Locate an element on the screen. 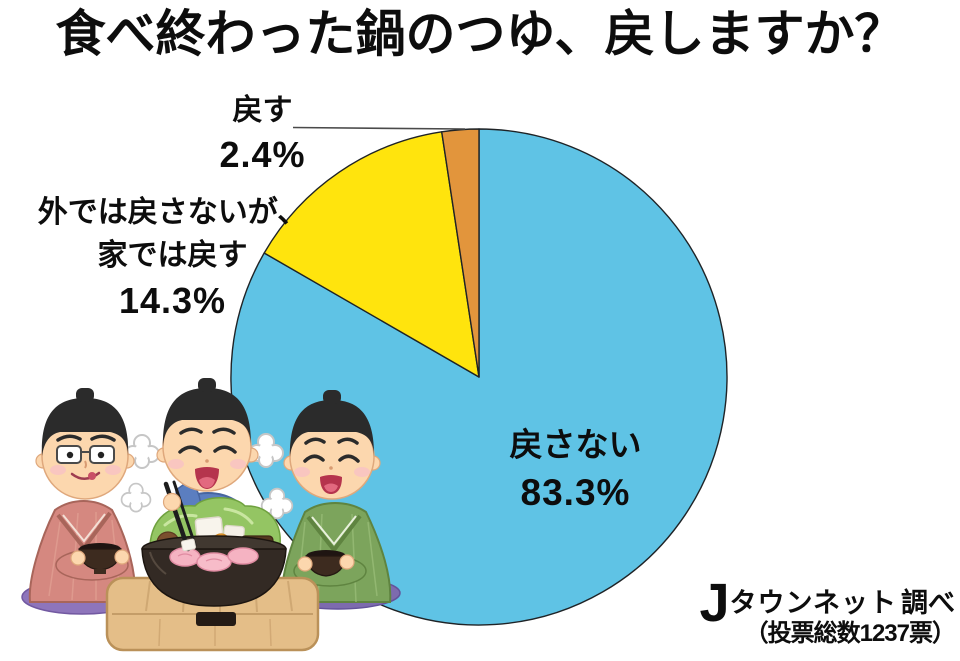  hand is located at coordinates (172, 502).